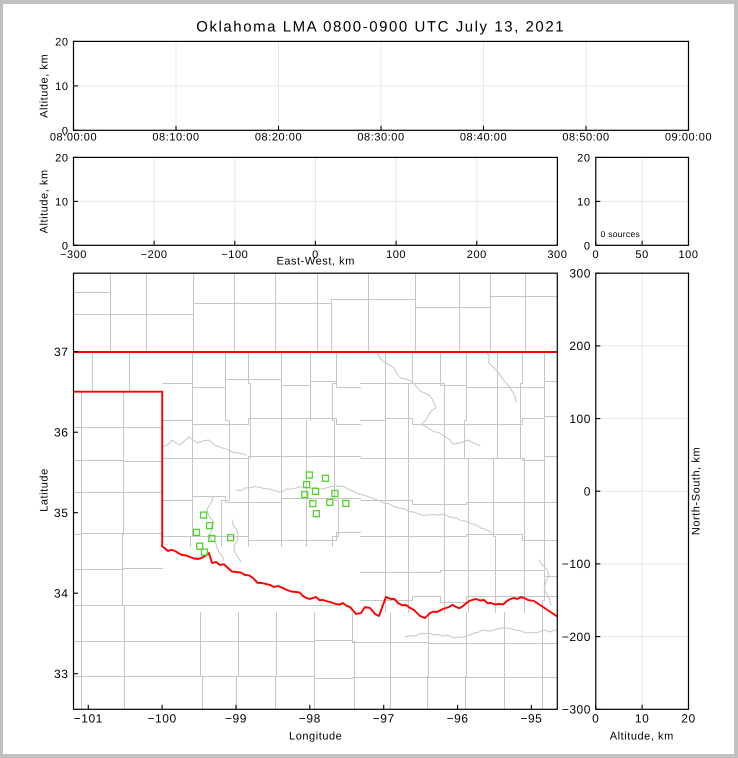  I want to click on svg-text: 35, so click(61, 513).